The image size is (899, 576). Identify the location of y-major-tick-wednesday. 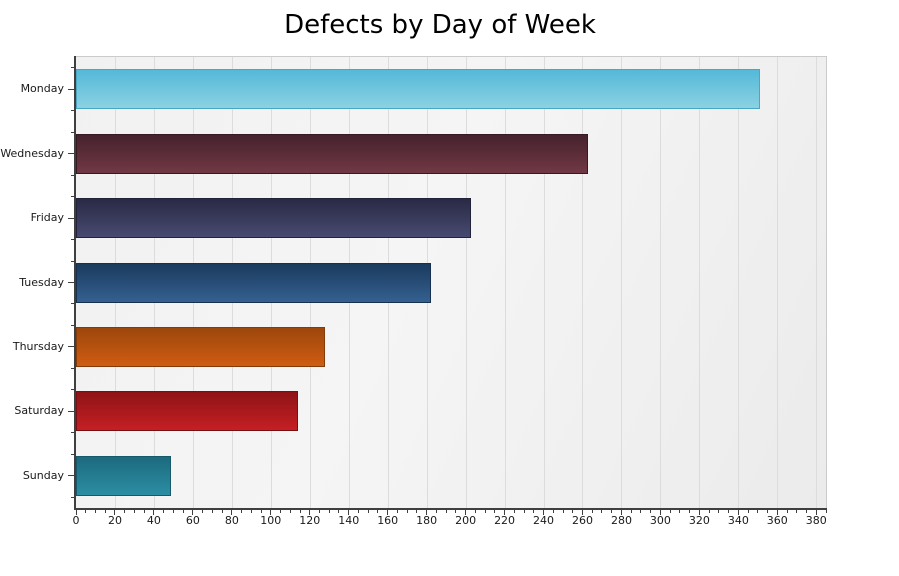
(71, 154).